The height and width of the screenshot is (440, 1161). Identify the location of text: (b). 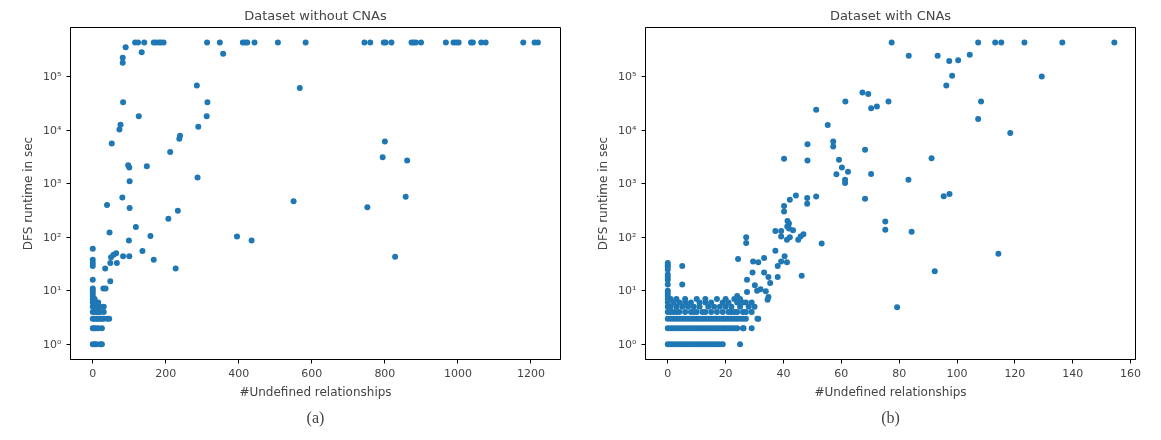
(890, 417).